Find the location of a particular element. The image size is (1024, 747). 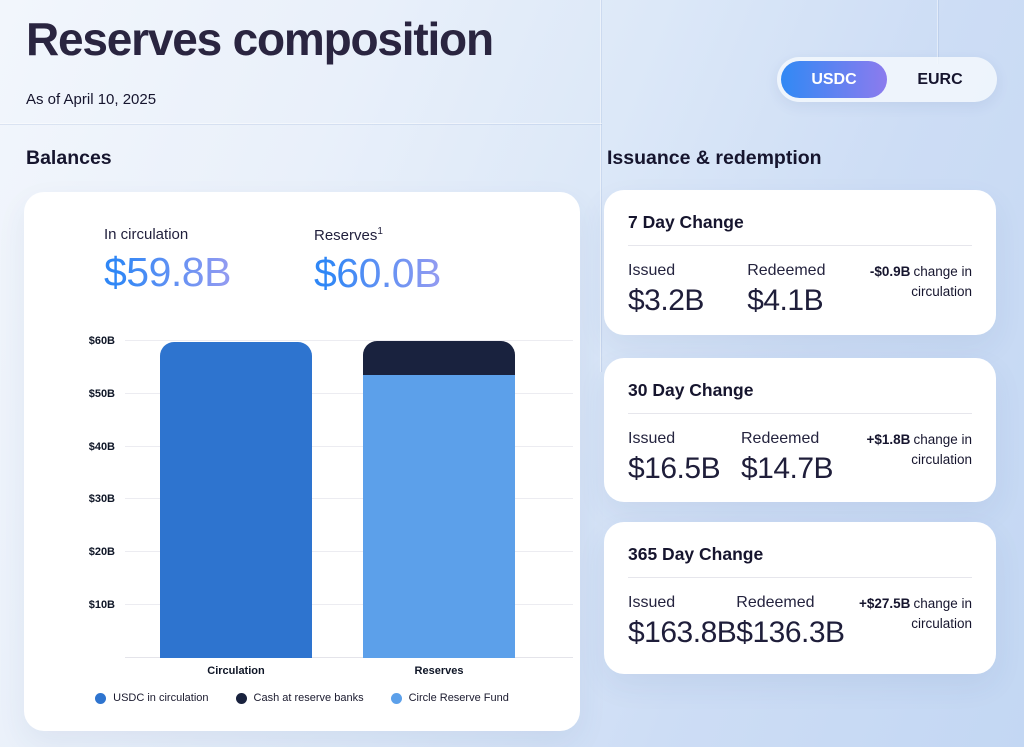

balances-heading: Balances is located at coordinates (69, 158).